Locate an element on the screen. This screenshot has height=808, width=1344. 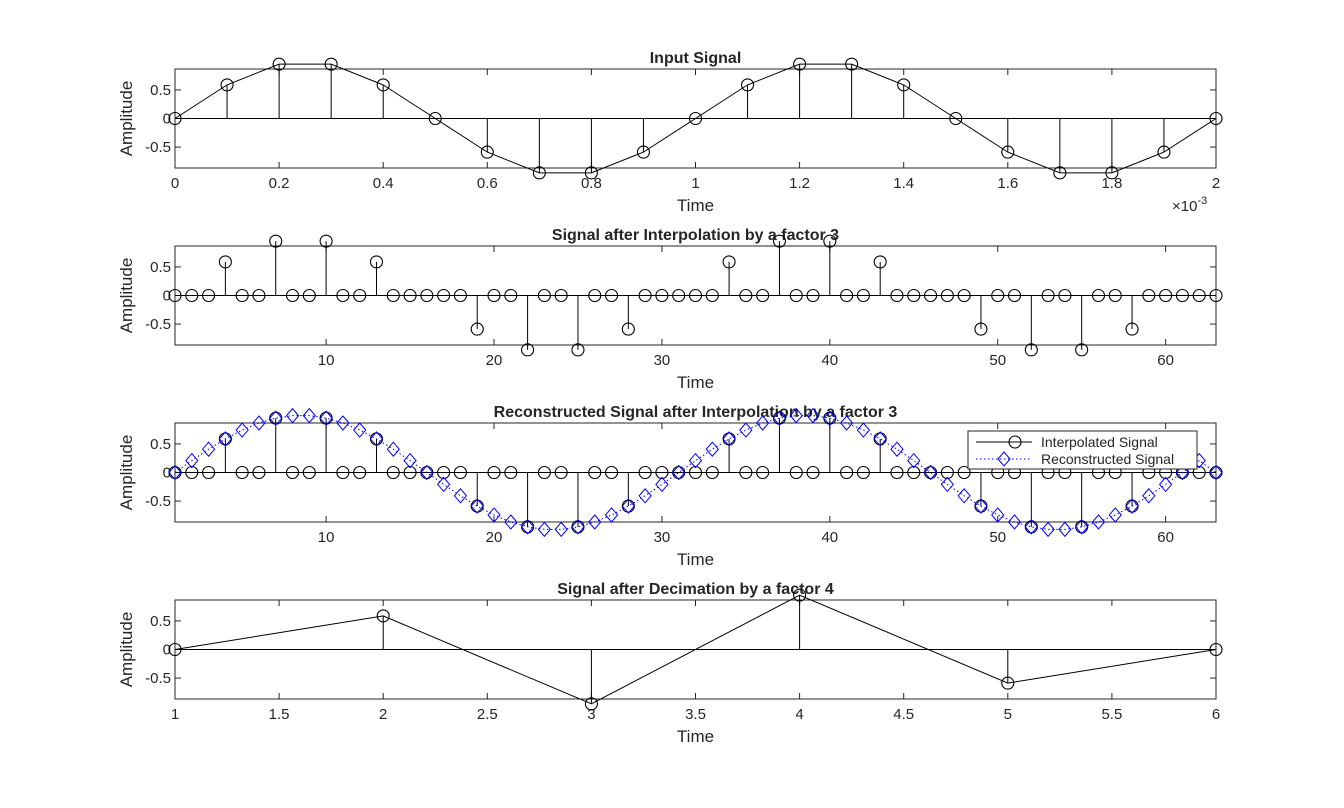
x-tick-label: 10 is located at coordinates (326, 537).